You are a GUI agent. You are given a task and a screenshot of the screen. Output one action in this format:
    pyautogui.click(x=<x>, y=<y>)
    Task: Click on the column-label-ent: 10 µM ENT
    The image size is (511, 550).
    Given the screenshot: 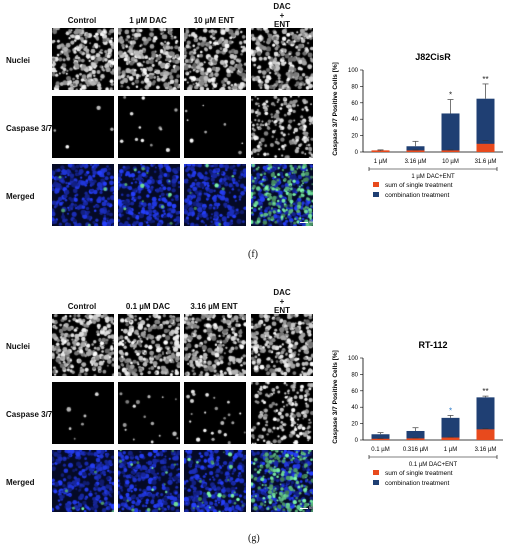 What is the action you would take?
    pyautogui.click(x=214, y=20)
    